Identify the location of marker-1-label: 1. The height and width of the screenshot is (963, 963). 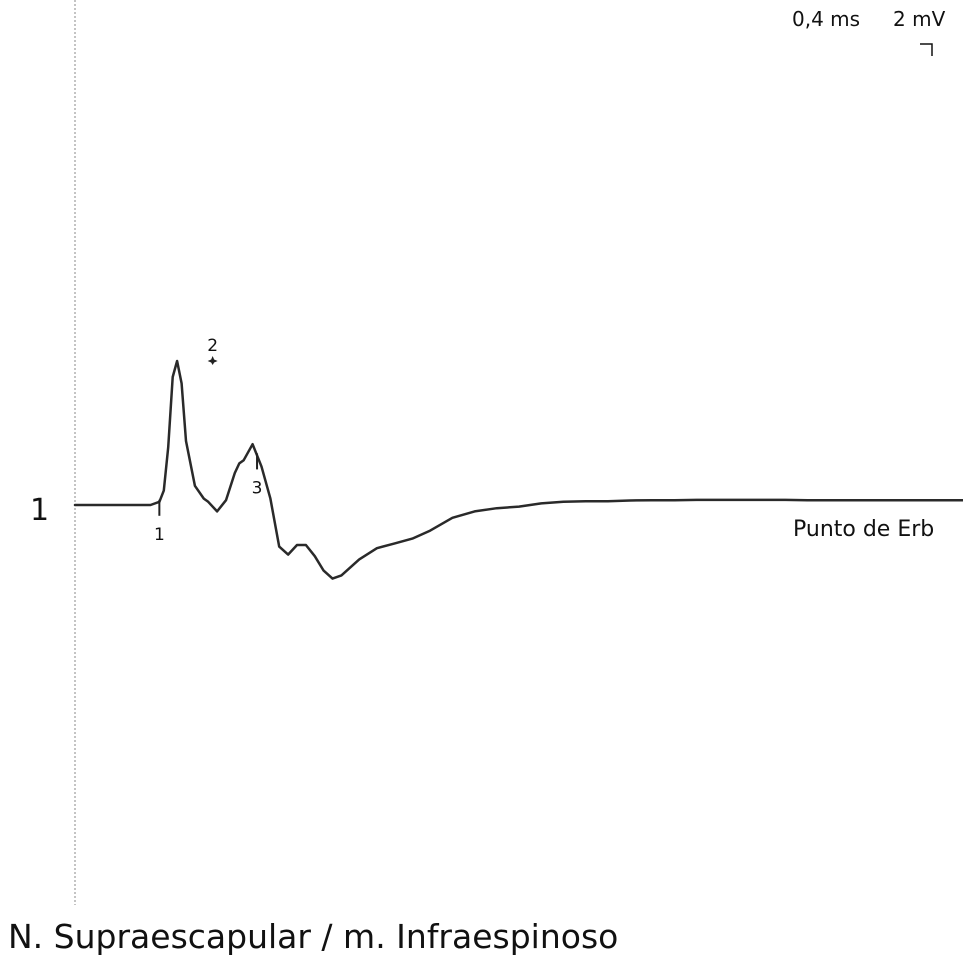
(159, 535).